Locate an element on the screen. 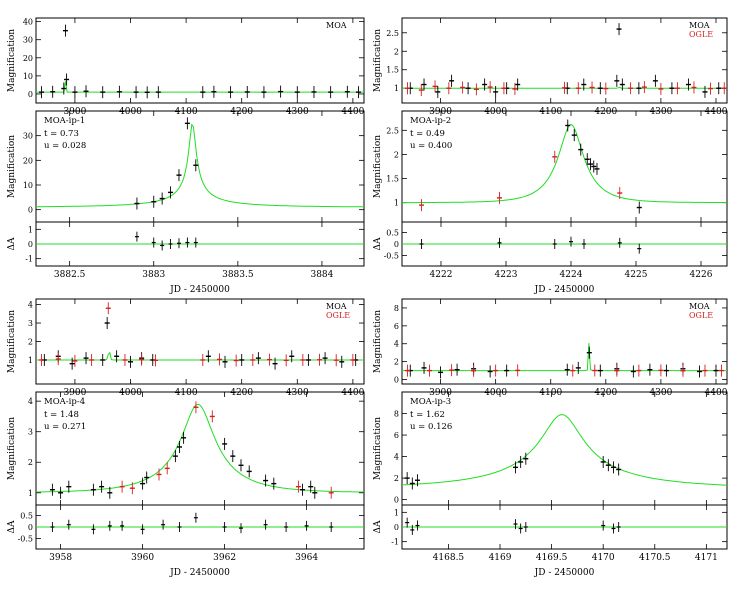 The width and height of the screenshot is (739, 591). panel-4-resid-xtick-label: 4224 is located at coordinates (571, 275).